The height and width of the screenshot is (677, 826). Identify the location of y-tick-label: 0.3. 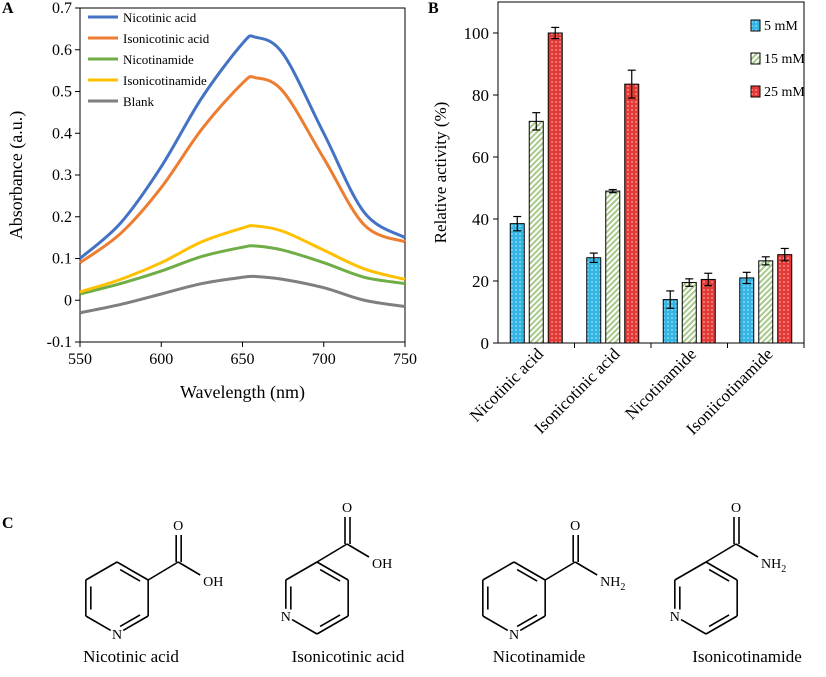
(62, 175).